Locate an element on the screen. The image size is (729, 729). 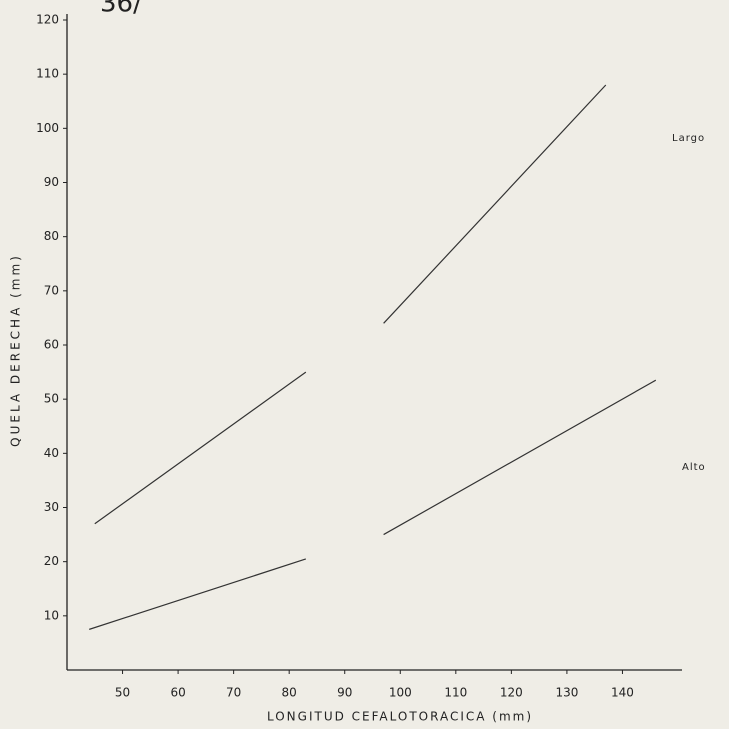
y-tick-label: 10 is located at coordinates (51, 615).